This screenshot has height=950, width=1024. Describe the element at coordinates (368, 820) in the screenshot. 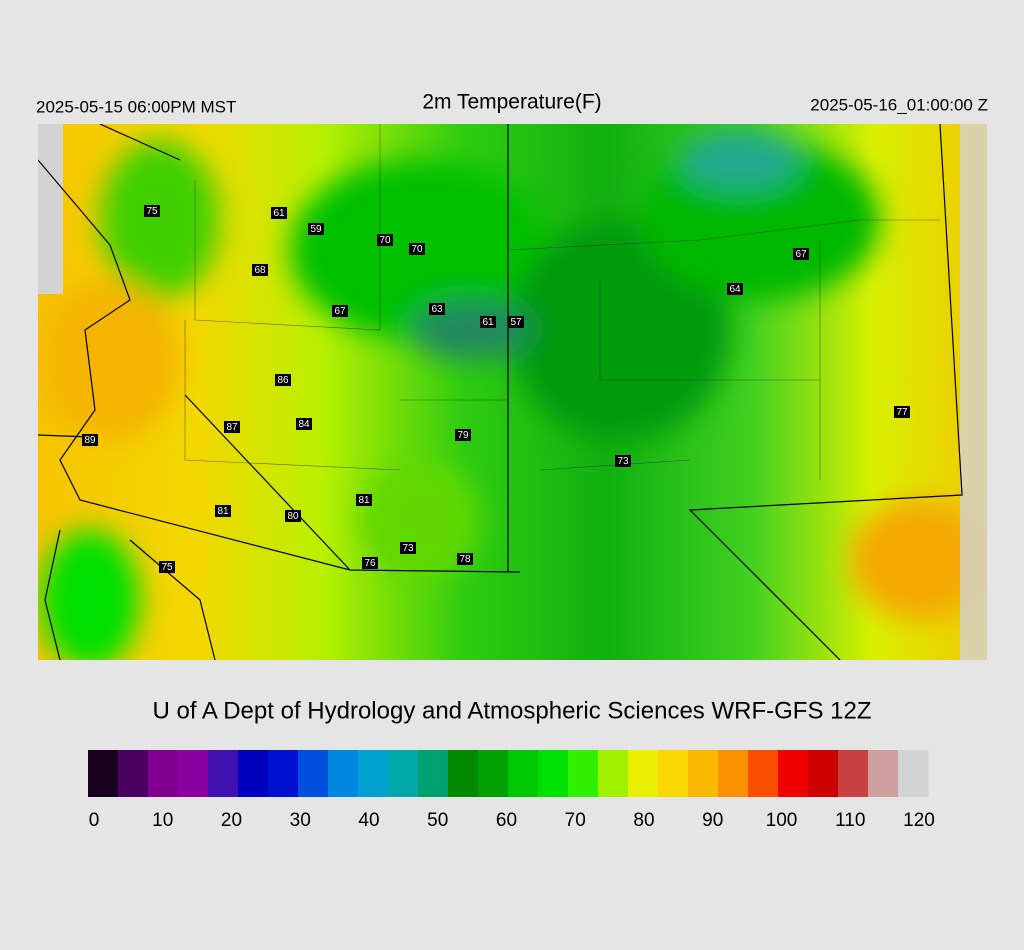

I see `colorbar-tick-label: 40` at that location.